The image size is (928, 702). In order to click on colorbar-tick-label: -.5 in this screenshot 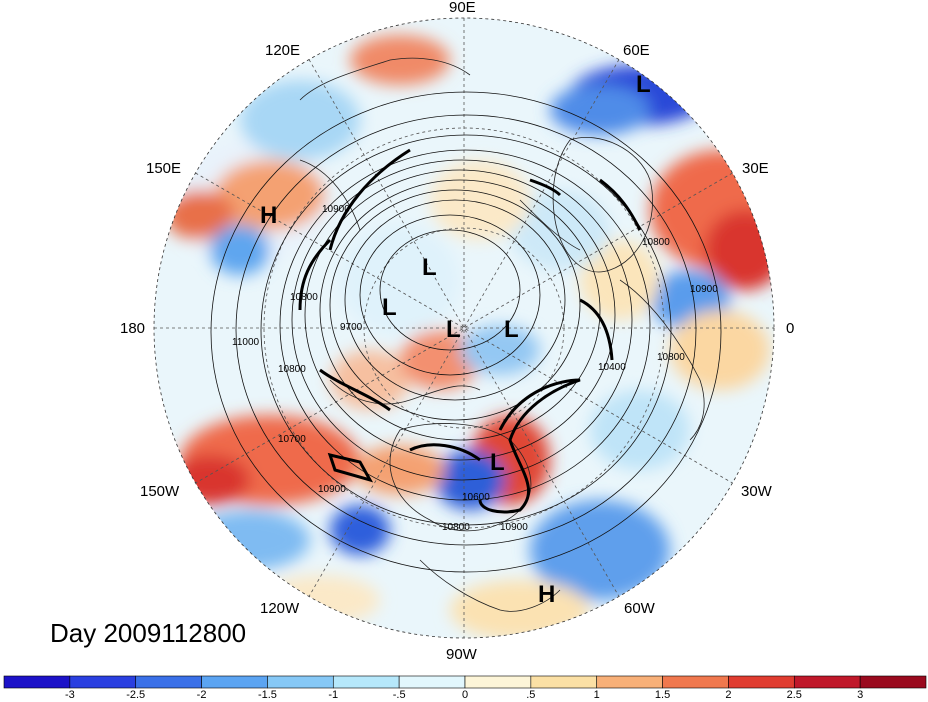, I will do `click(399, 695)`.